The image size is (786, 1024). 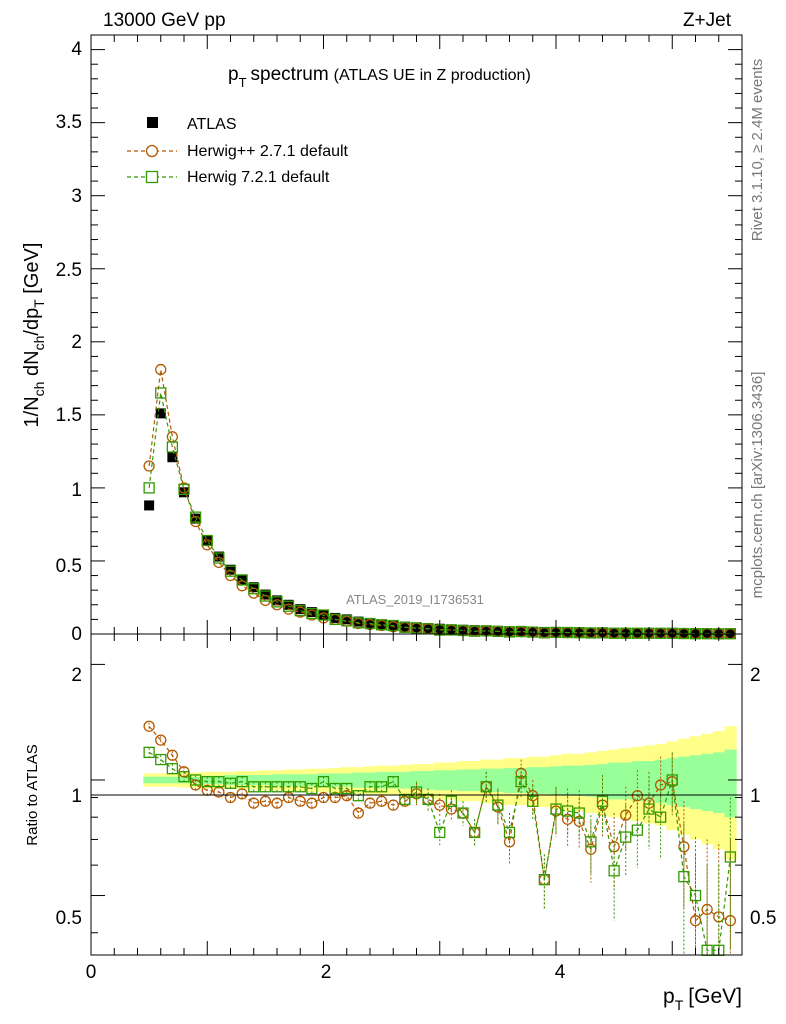 What do you see at coordinates (702, 999) in the screenshot?
I see `x-axis-label: pT [GeV]` at bounding box center [702, 999].